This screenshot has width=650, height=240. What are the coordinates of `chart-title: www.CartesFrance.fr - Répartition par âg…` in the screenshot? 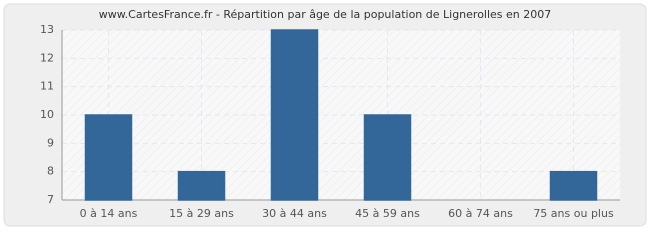 It's located at (325, 14).